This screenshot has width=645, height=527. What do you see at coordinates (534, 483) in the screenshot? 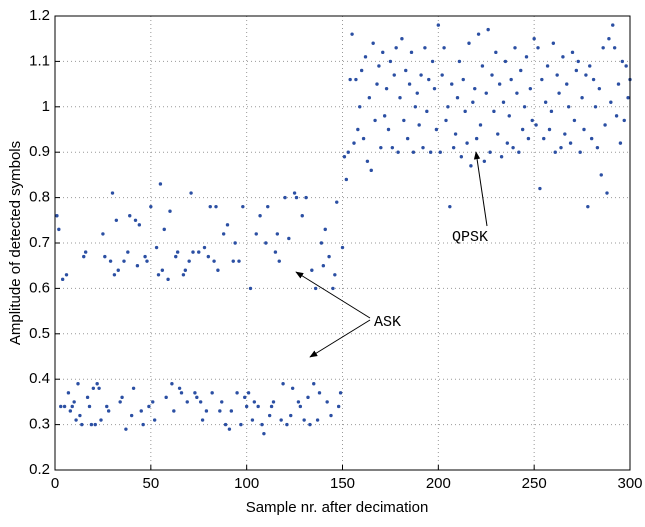
I see `x-tick-label: 250` at bounding box center [534, 483].